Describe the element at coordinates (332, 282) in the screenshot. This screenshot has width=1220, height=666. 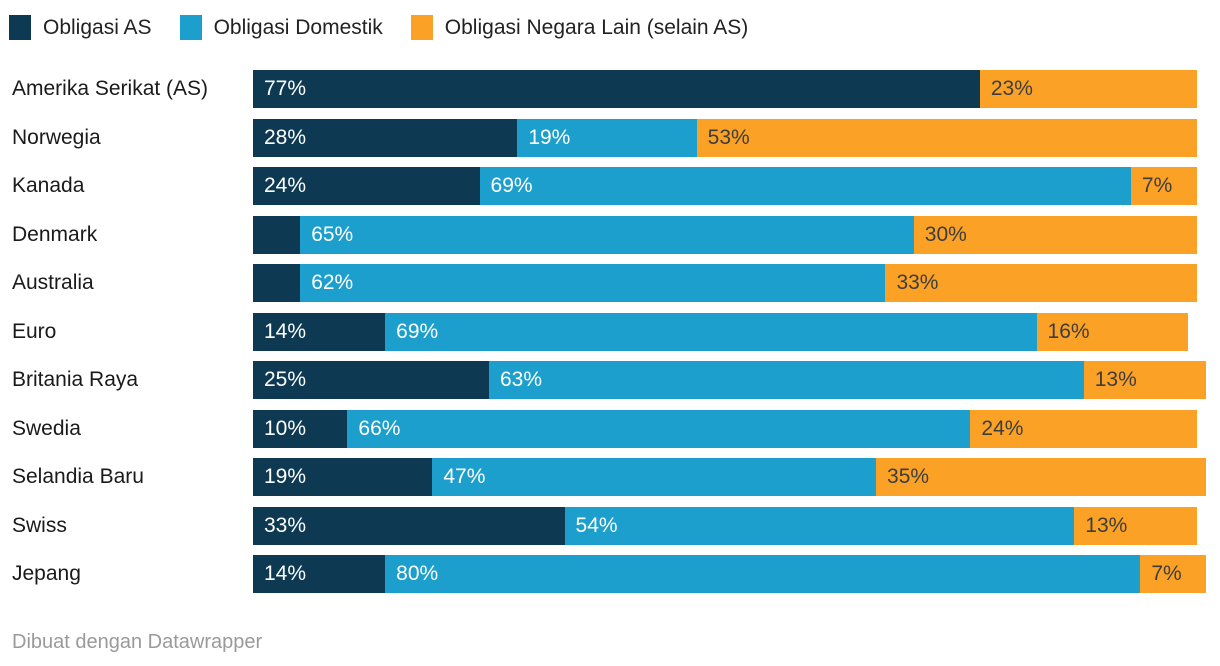
I see `segment-value-label: 62%` at that location.